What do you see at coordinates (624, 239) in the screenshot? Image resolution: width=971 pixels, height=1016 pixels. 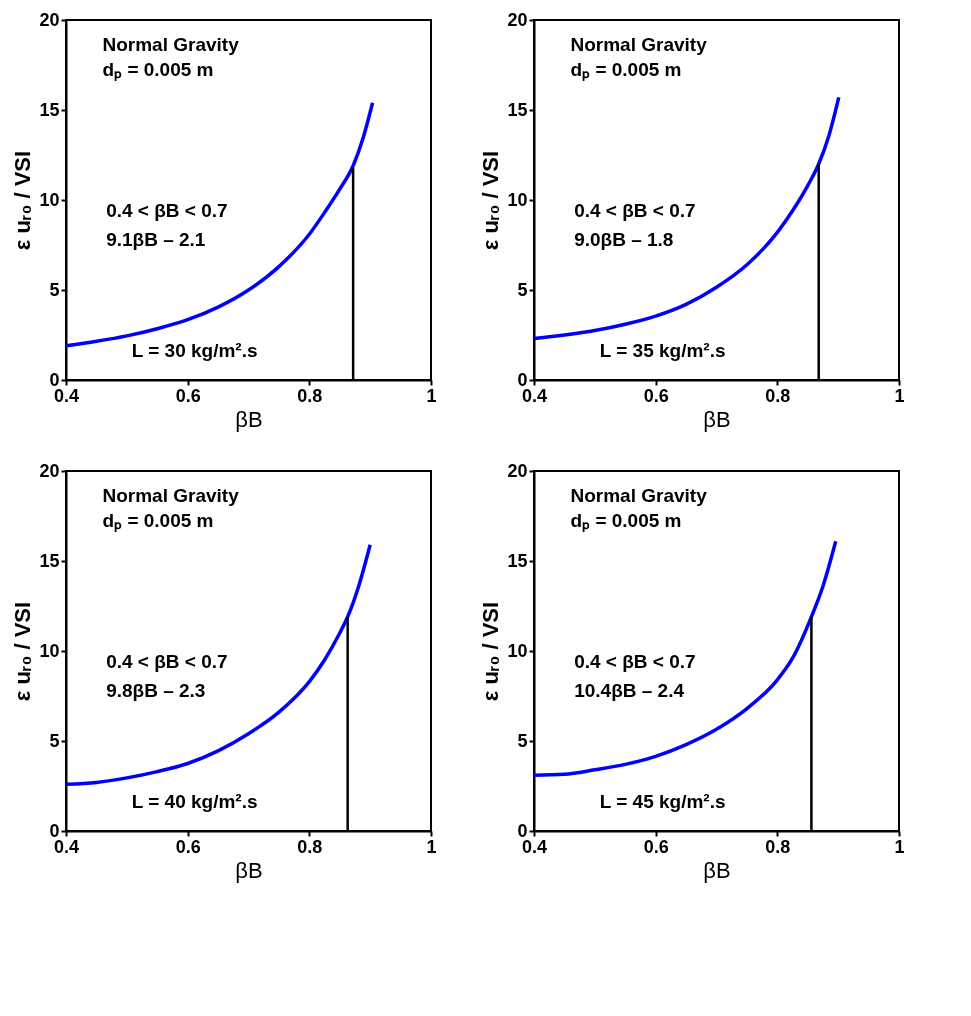 I see `annotation: 9.0βB – 1.8` at bounding box center [624, 239].